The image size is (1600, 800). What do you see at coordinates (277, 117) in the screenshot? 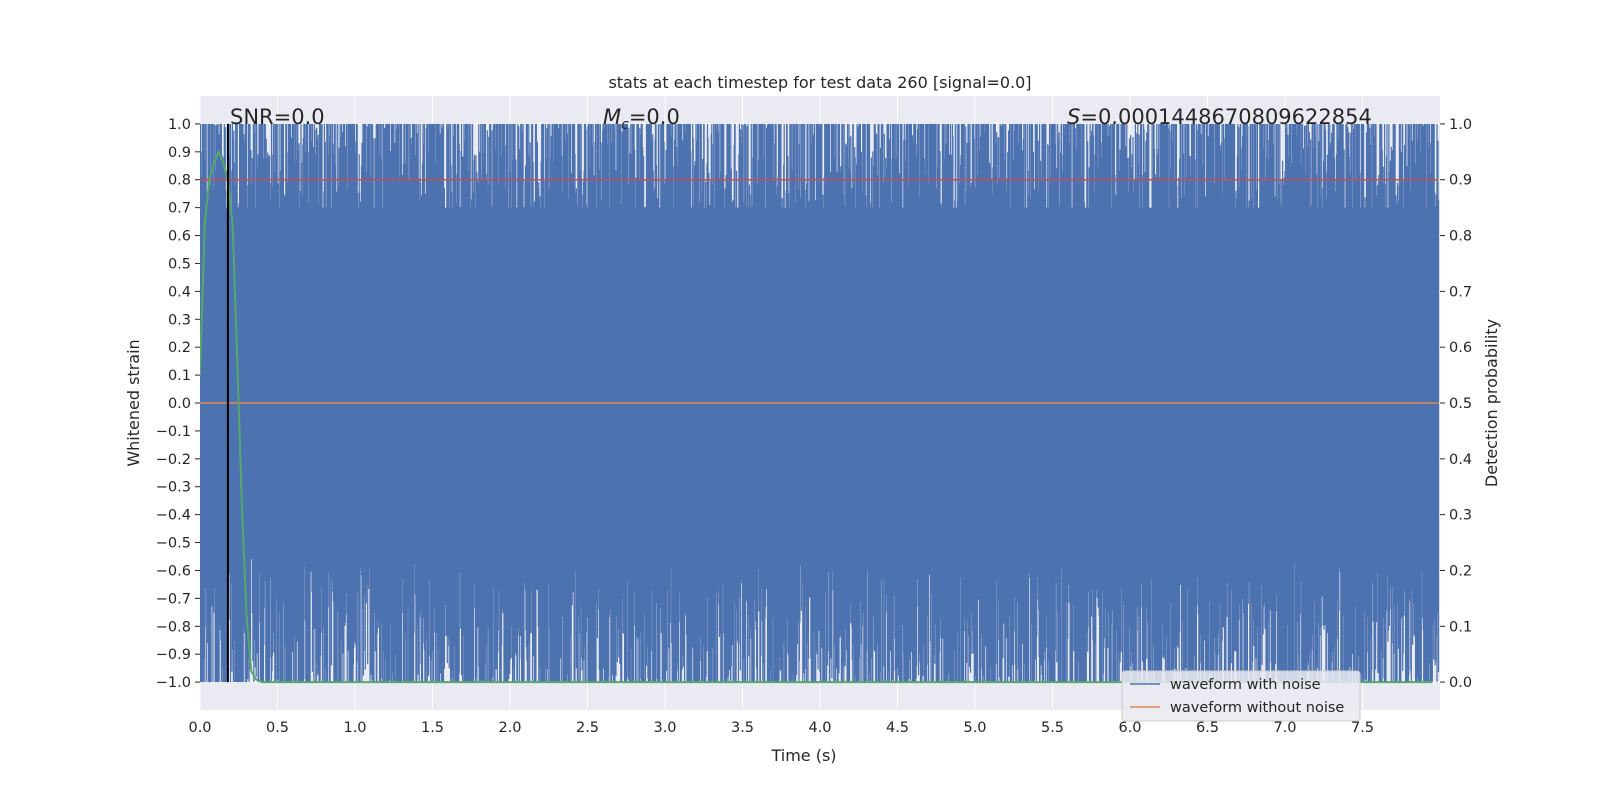
I see `snr-annotation: SNR=0.0` at bounding box center [277, 117].